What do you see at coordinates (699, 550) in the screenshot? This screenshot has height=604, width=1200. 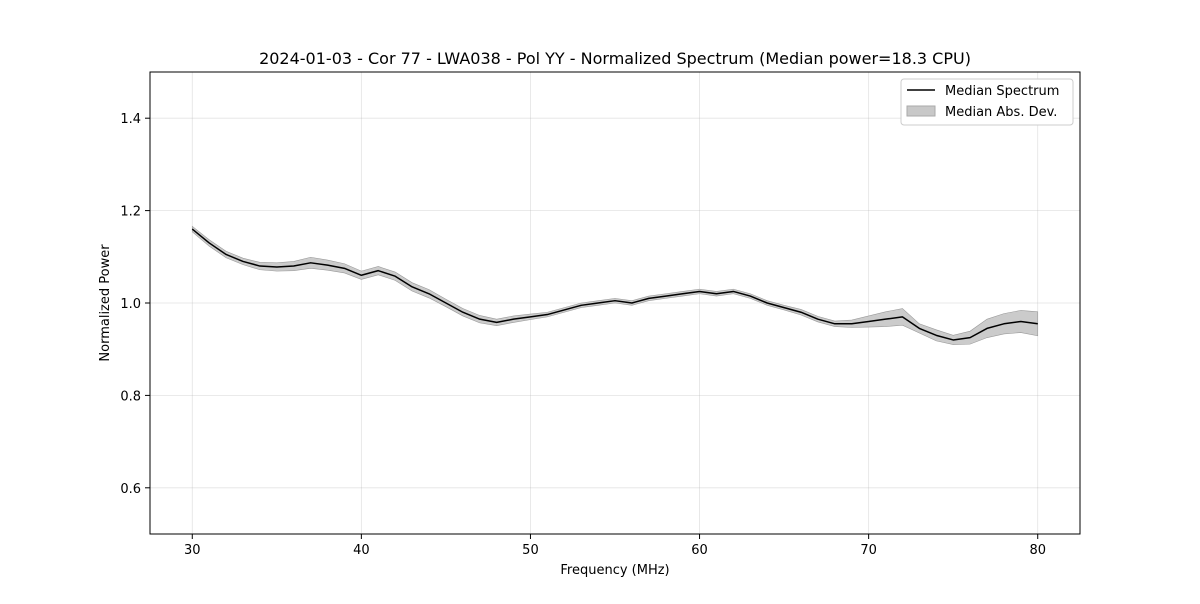 I see `x-tick-label: 60` at bounding box center [699, 550].